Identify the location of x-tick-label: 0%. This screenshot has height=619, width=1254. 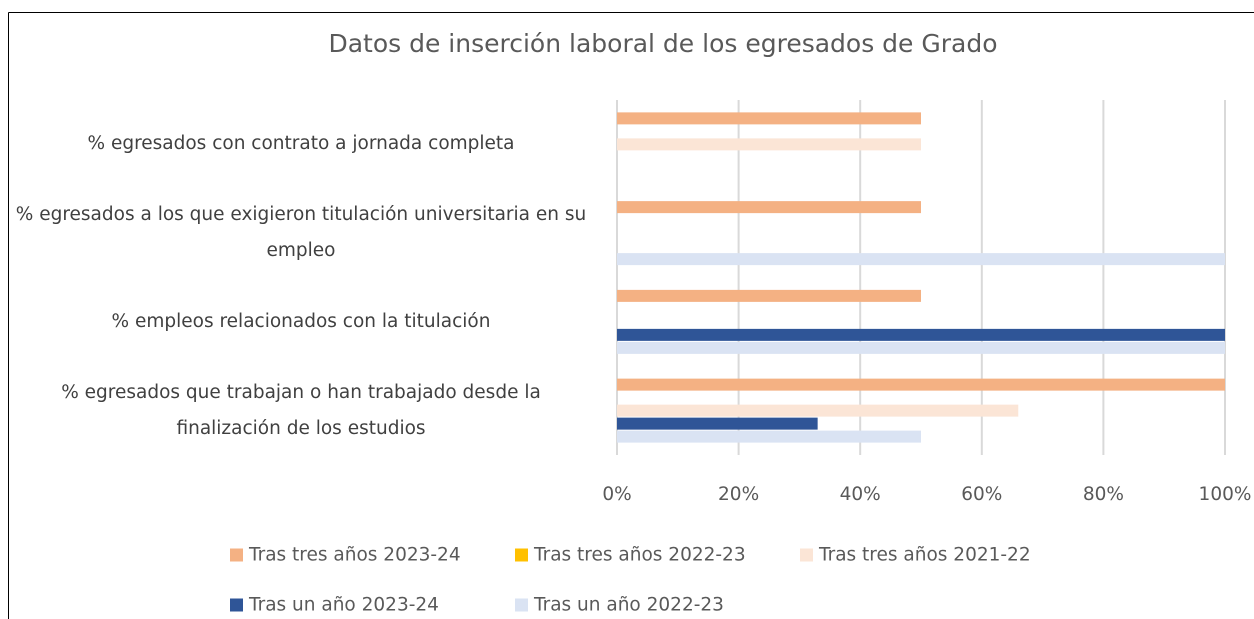
(616, 494).